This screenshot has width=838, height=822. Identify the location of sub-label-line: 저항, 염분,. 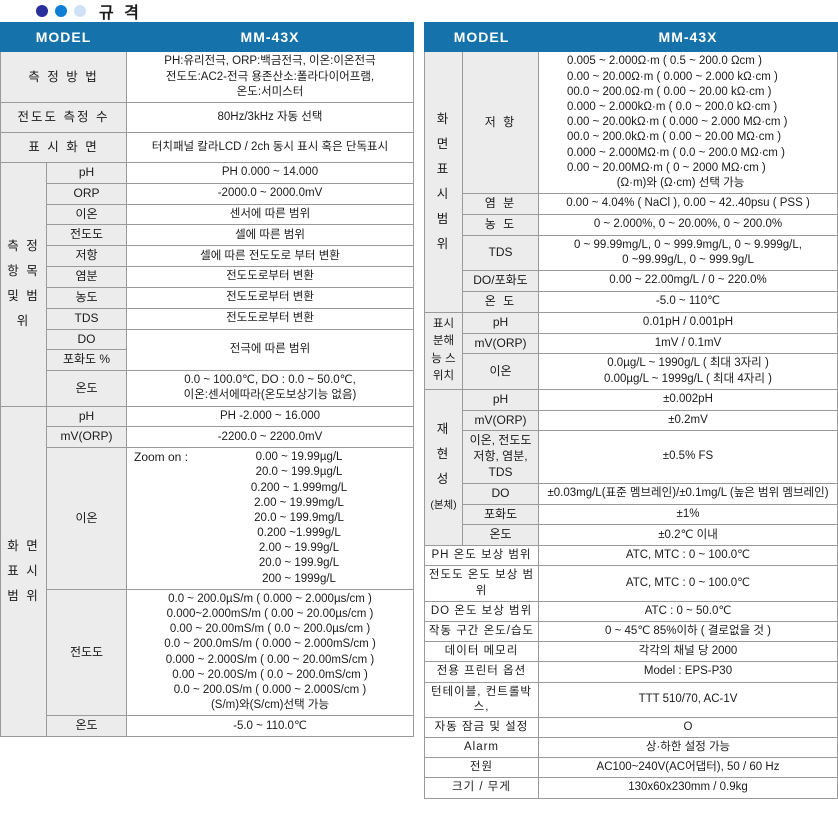
(500, 456).